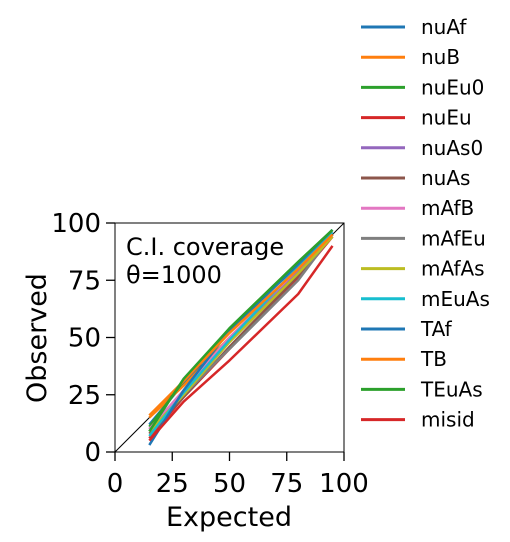  Describe the element at coordinates (447, 208) in the screenshot. I see `legend-label-mAfB: mAfB` at that location.